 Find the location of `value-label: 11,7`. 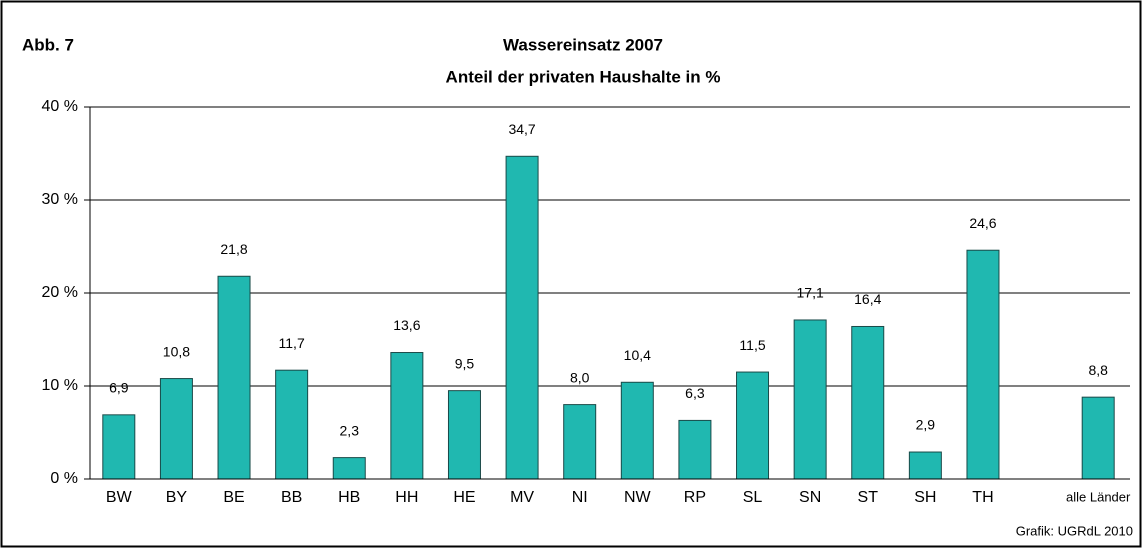

value-label: 11,7 is located at coordinates (292, 343).